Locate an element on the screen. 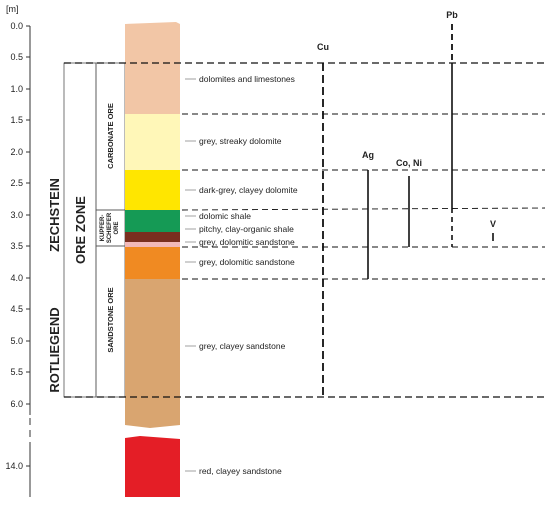  ore-zone-label: ORE ZONE is located at coordinates (80, 230).